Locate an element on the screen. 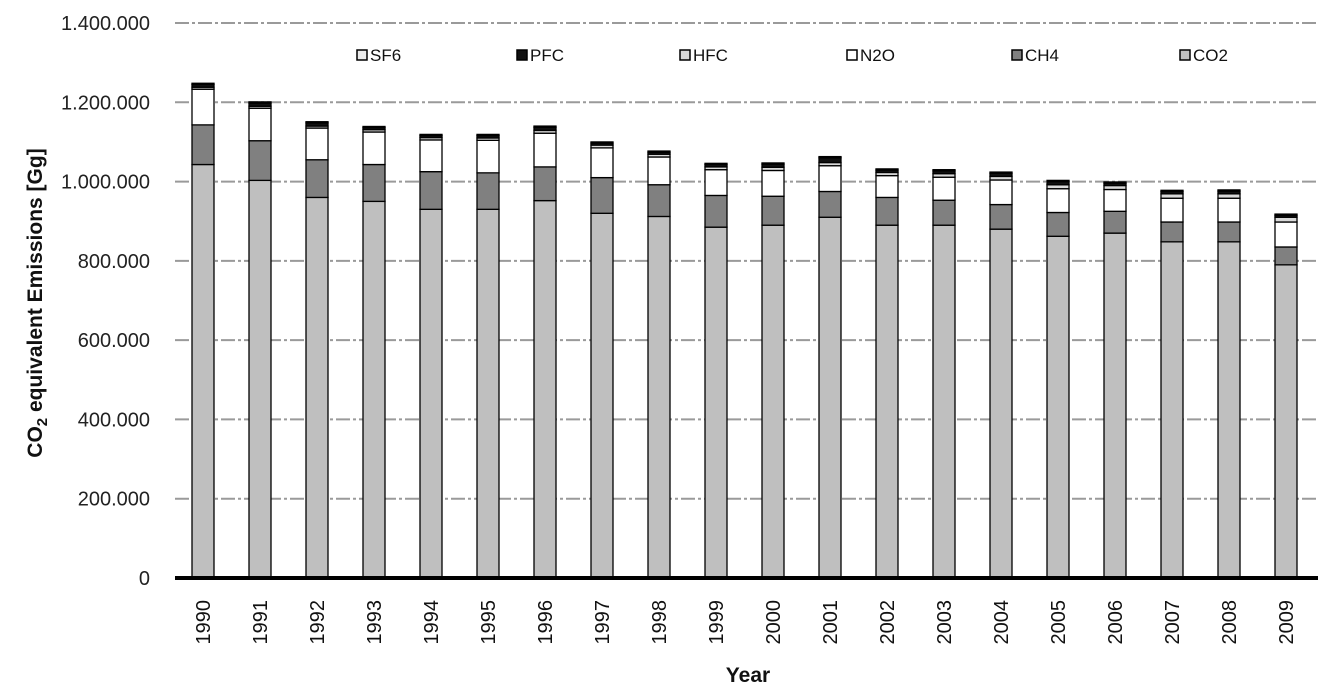 The height and width of the screenshot is (692, 1326). legend-item-hfc: HFC is located at coordinates (703, 55).